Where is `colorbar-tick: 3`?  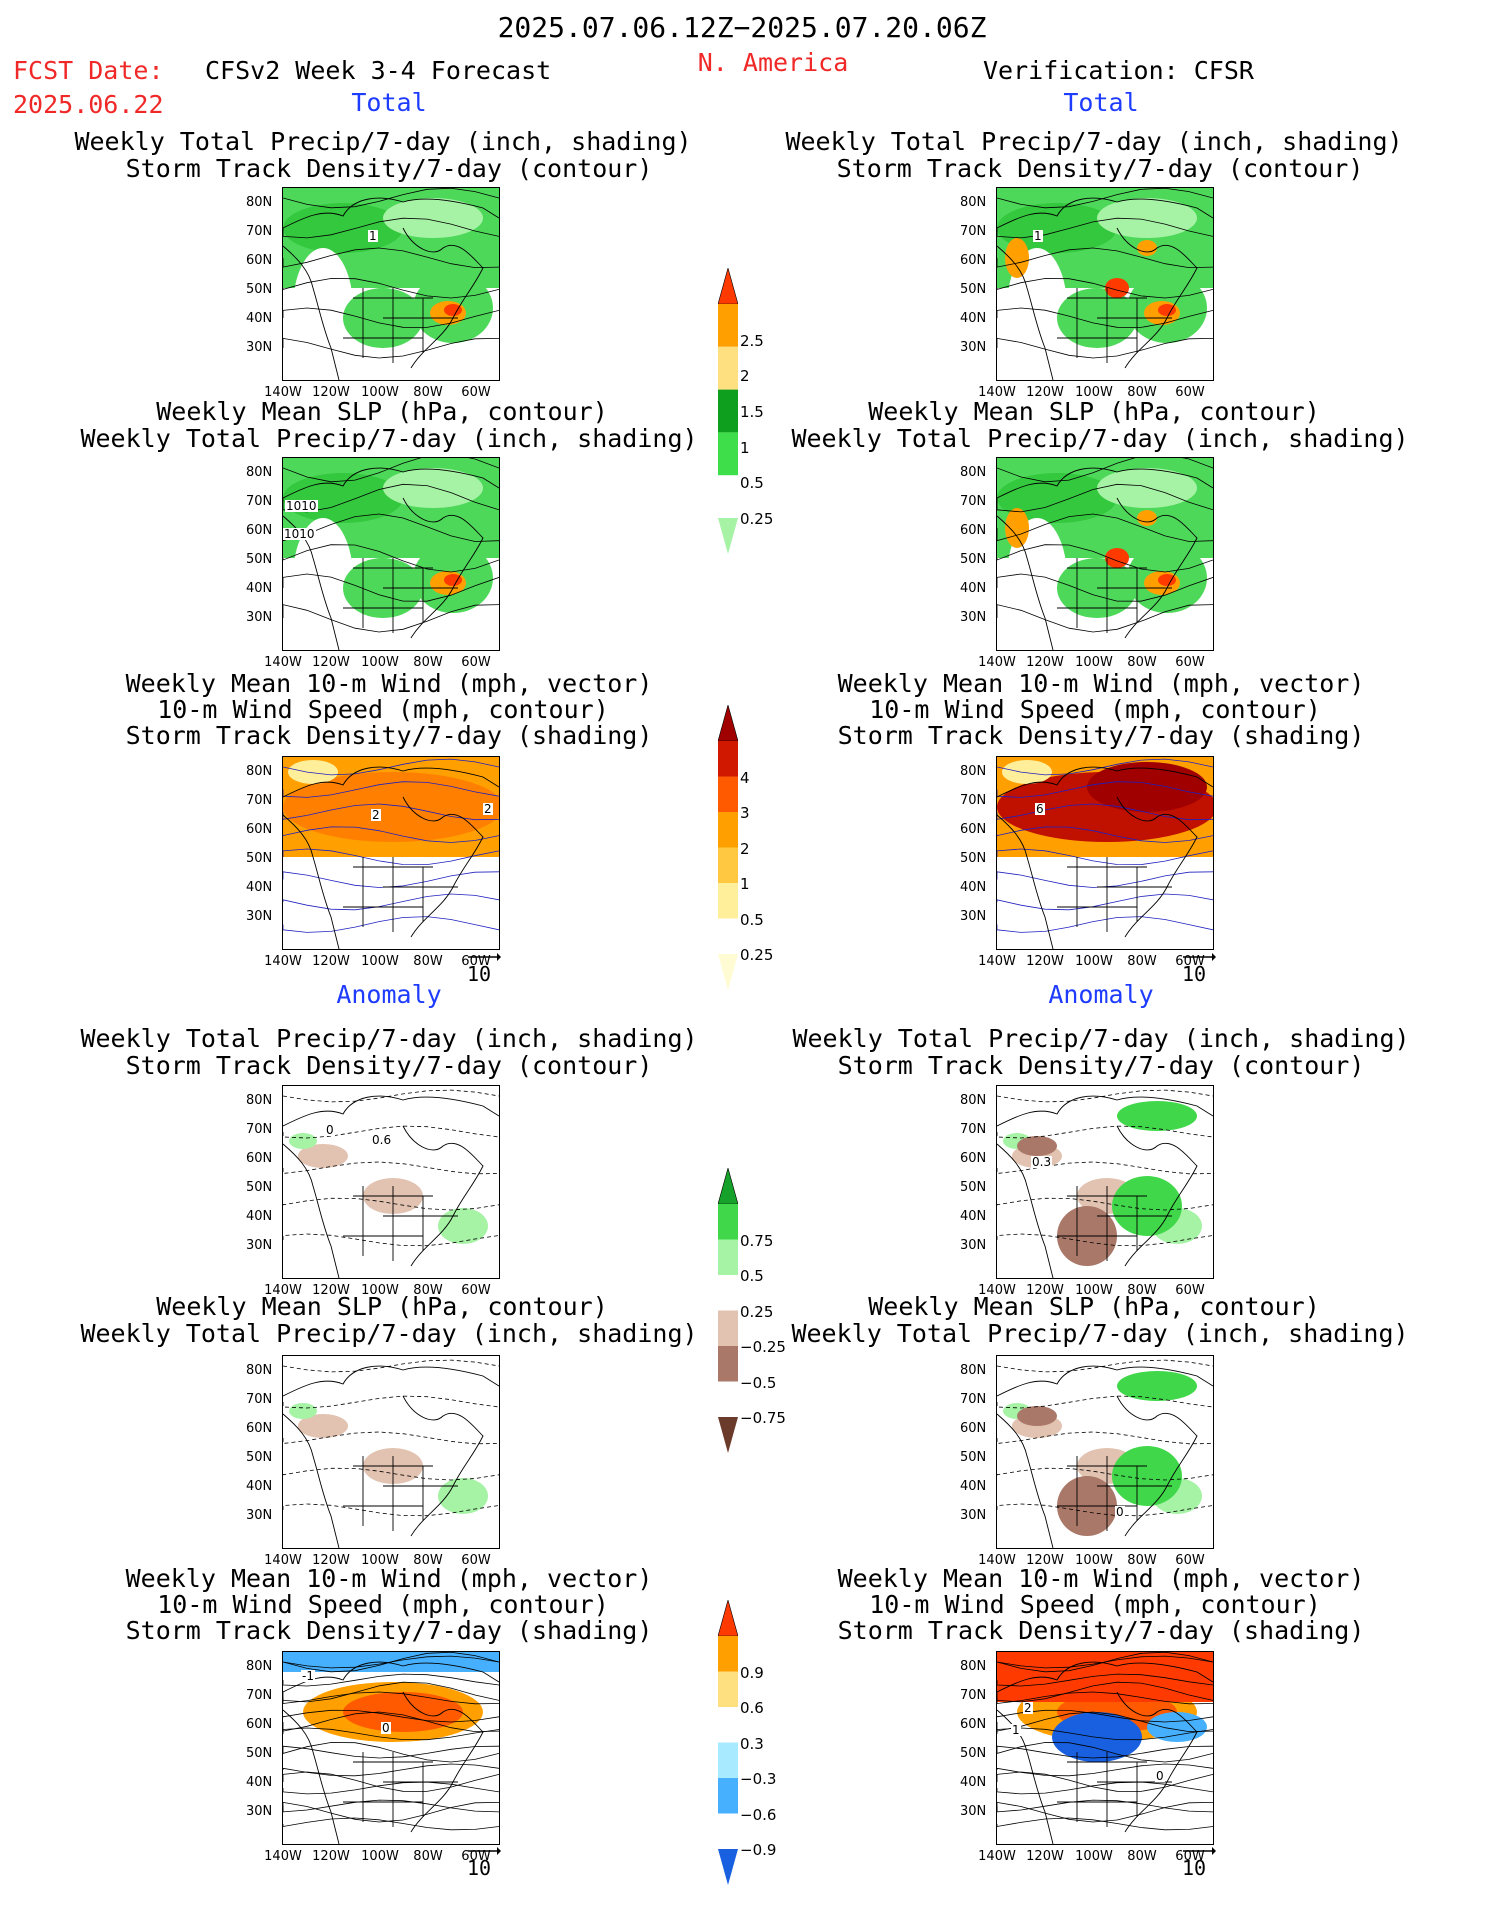 colorbar-tick: 3 is located at coordinates (745, 813).